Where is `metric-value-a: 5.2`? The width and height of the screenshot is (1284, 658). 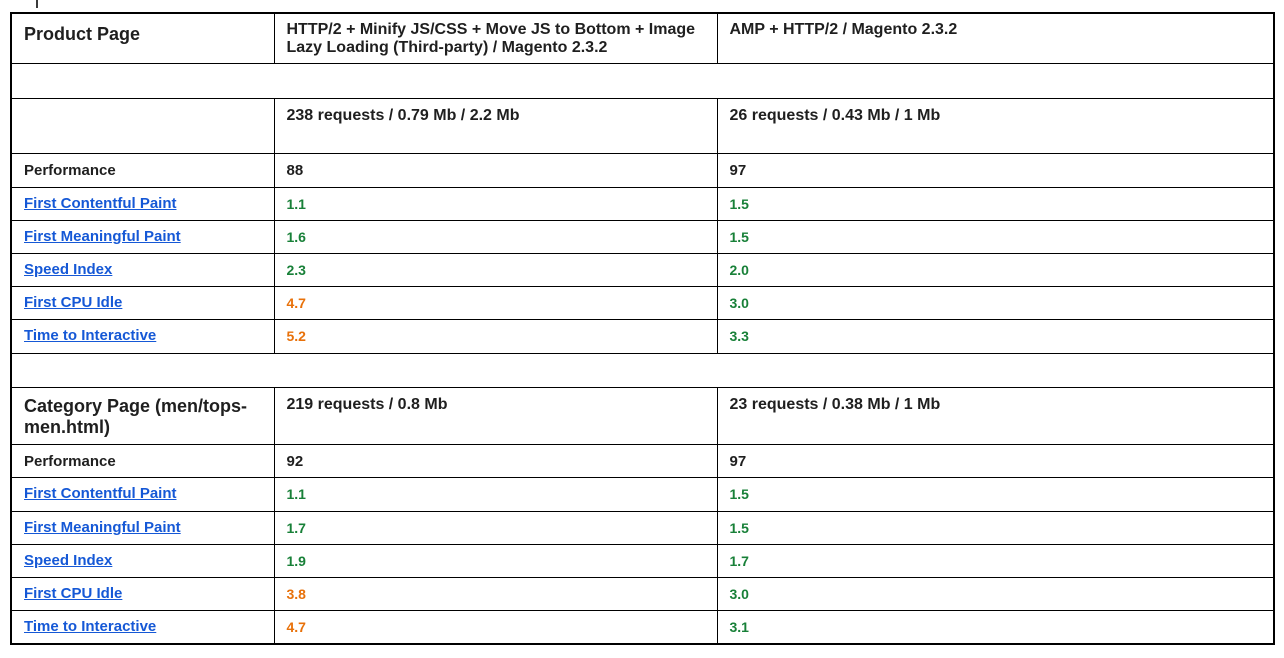 metric-value-a: 5.2 is located at coordinates (495, 336).